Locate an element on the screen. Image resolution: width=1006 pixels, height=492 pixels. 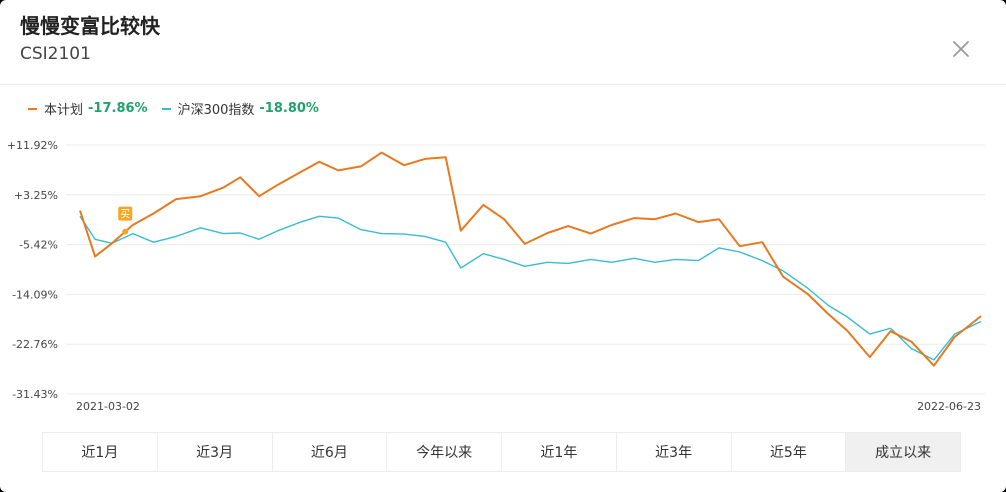
tab-6m: 近6月 is located at coordinates (330, 452).